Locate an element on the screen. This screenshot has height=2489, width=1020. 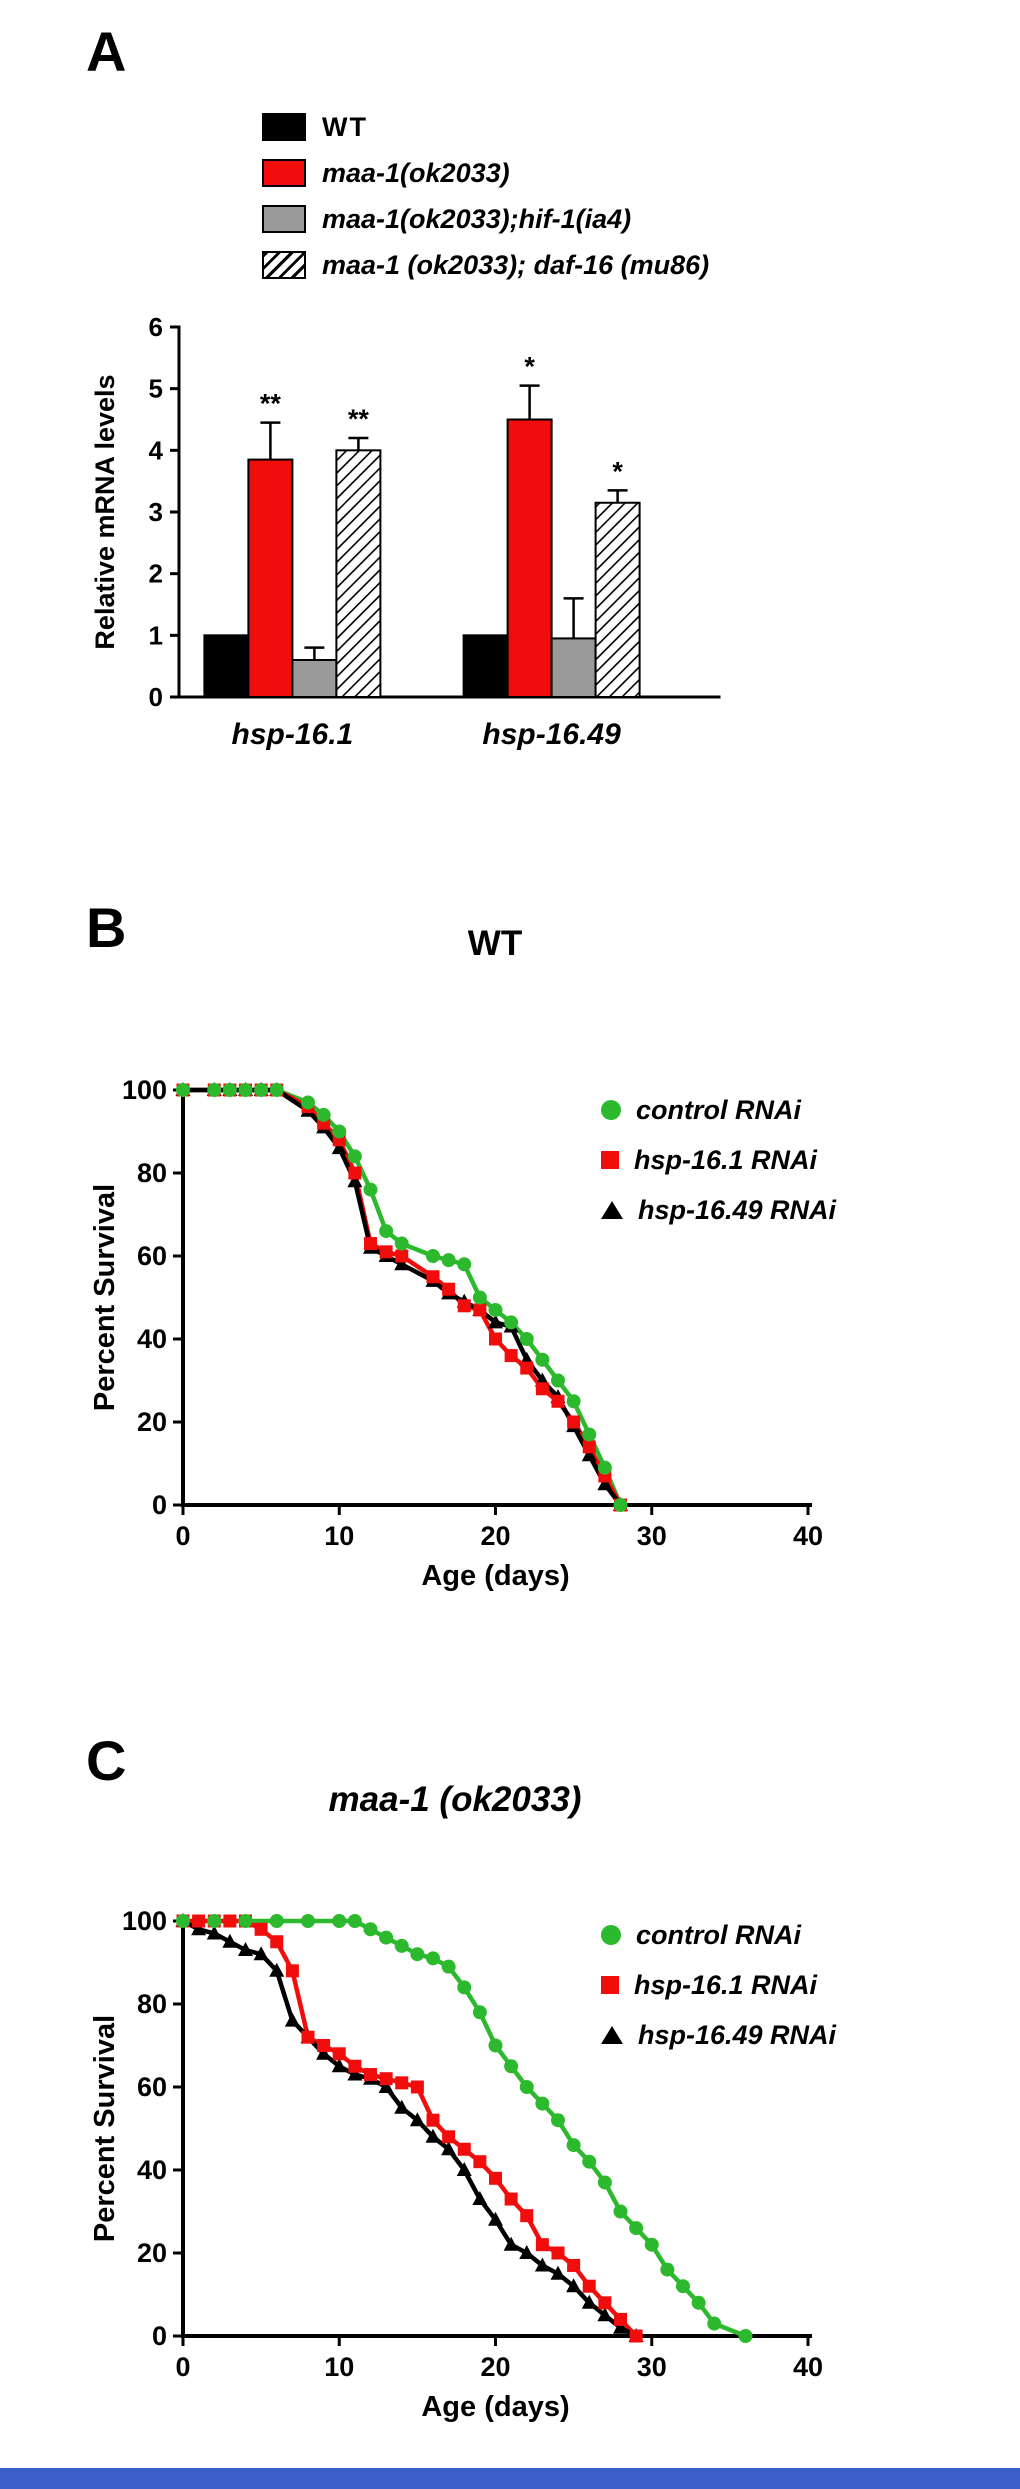
y-tick-label: 2 is located at coordinates (156, 574).